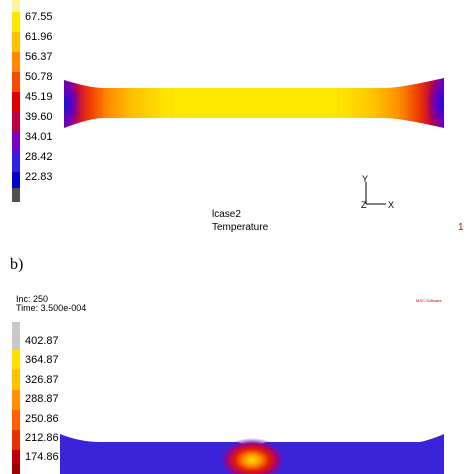 The width and height of the screenshot is (474, 474). Describe the element at coordinates (42, 341) in the screenshot. I see `legend-value-b-1: 402.87` at that location.